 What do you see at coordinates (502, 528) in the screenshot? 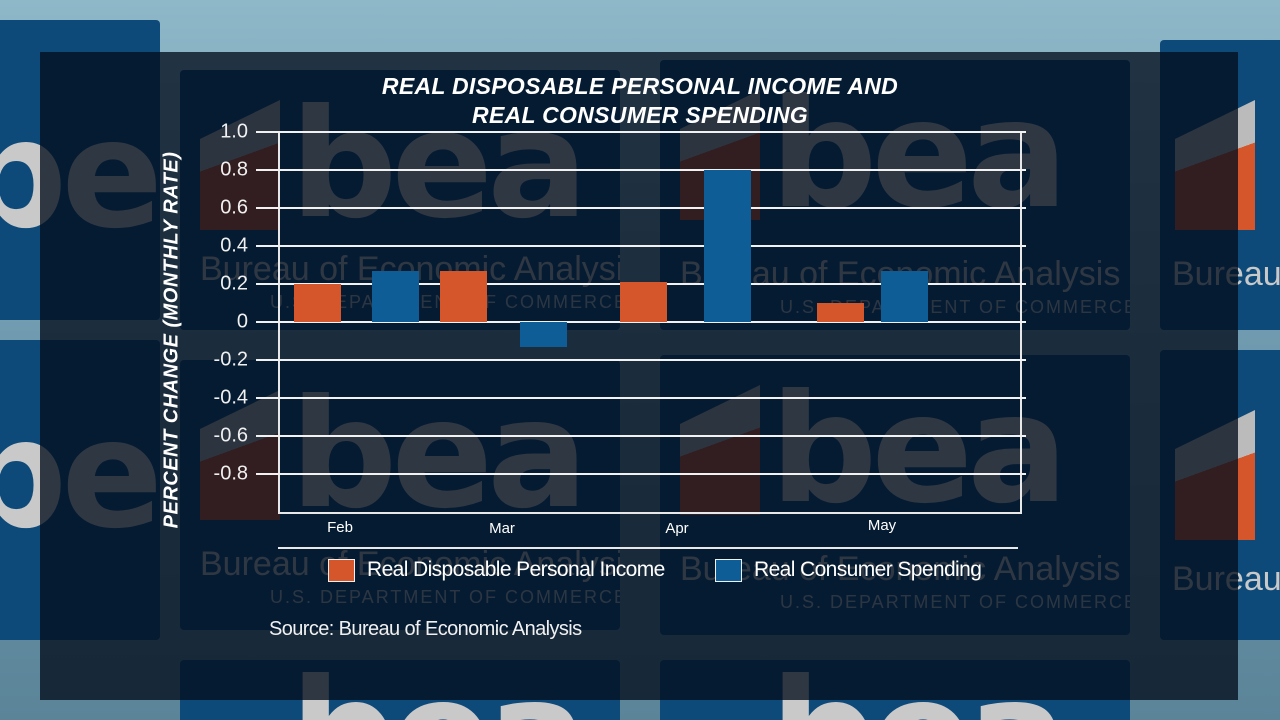
I see `x-tick-label: Mar` at bounding box center [502, 528].